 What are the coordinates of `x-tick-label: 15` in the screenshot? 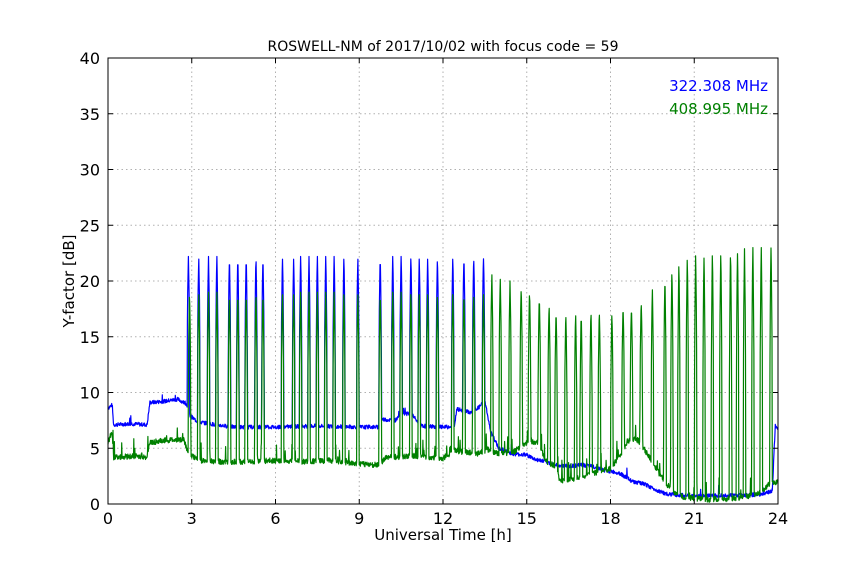 It's located at (527, 518).